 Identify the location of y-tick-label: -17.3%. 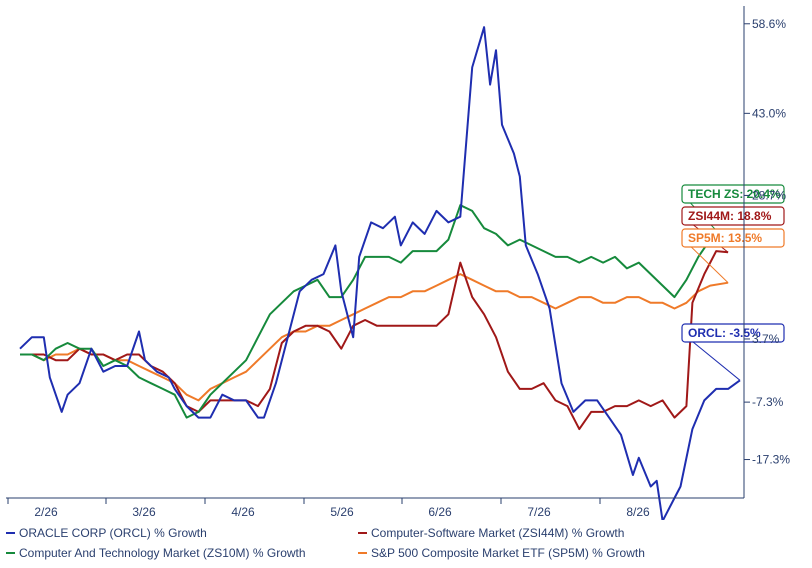
(771, 460).